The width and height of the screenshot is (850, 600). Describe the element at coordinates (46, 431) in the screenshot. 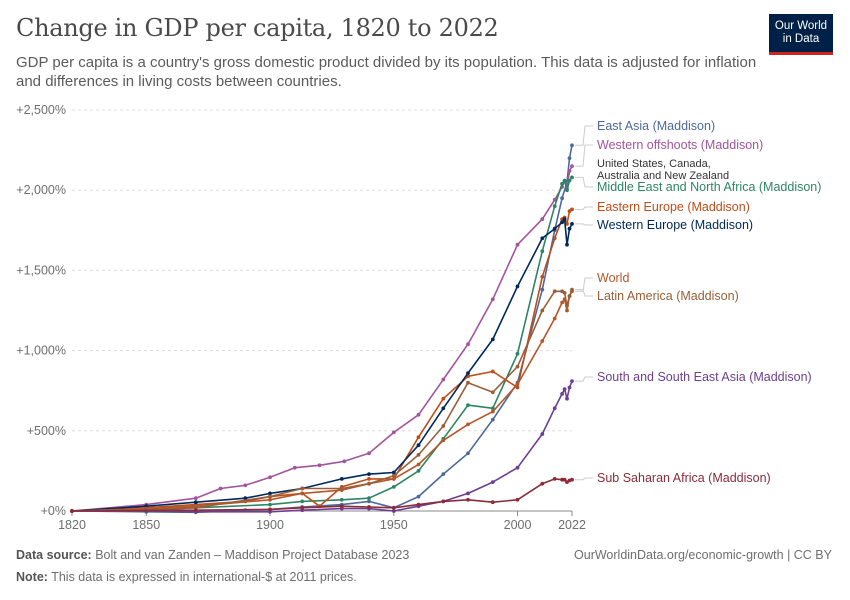

I see `y-tick-label: +500%` at that location.